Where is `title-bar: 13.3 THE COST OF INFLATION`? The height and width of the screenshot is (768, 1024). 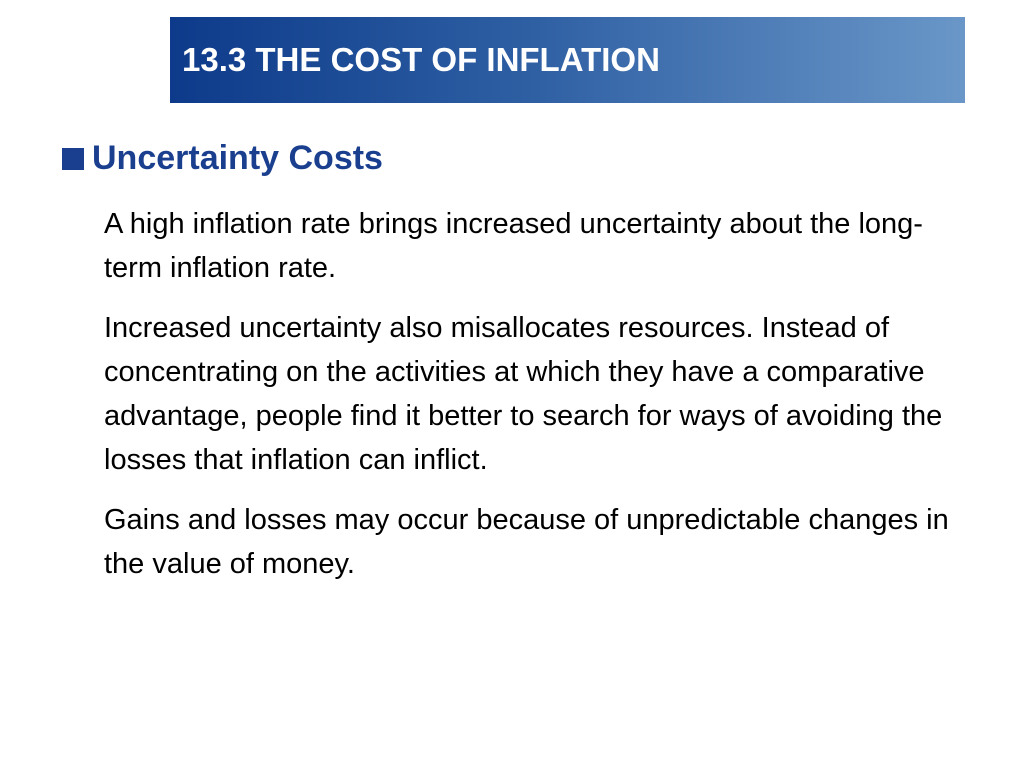
title-bar: 13.3 THE COST OF INFLATION is located at coordinates (567, 60).